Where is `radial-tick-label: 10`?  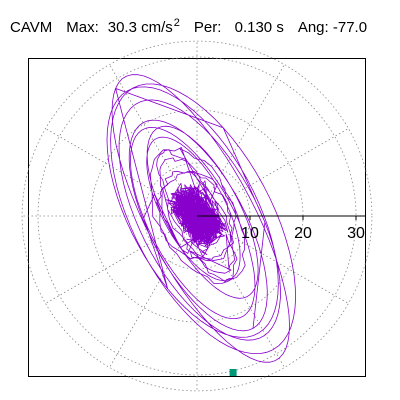 radial-tick-label: 10 is located at coordinates (250, 233).